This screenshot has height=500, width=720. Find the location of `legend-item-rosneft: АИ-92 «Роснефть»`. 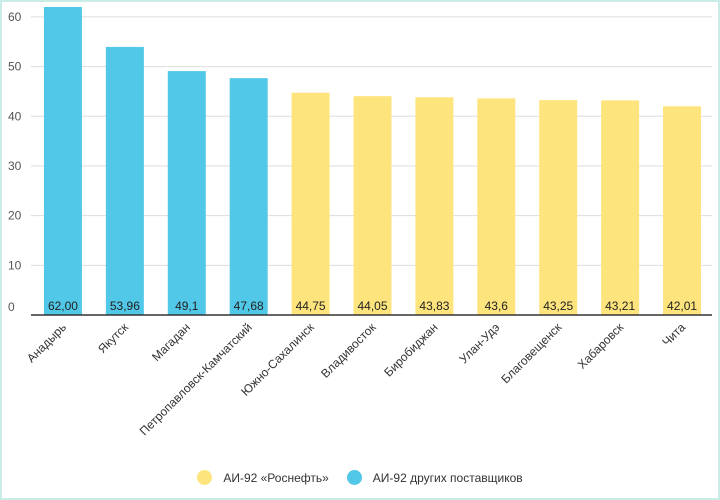

legend-item-rosneft: АИ-92 «Роснефть» is located at coordinates (263, 477).